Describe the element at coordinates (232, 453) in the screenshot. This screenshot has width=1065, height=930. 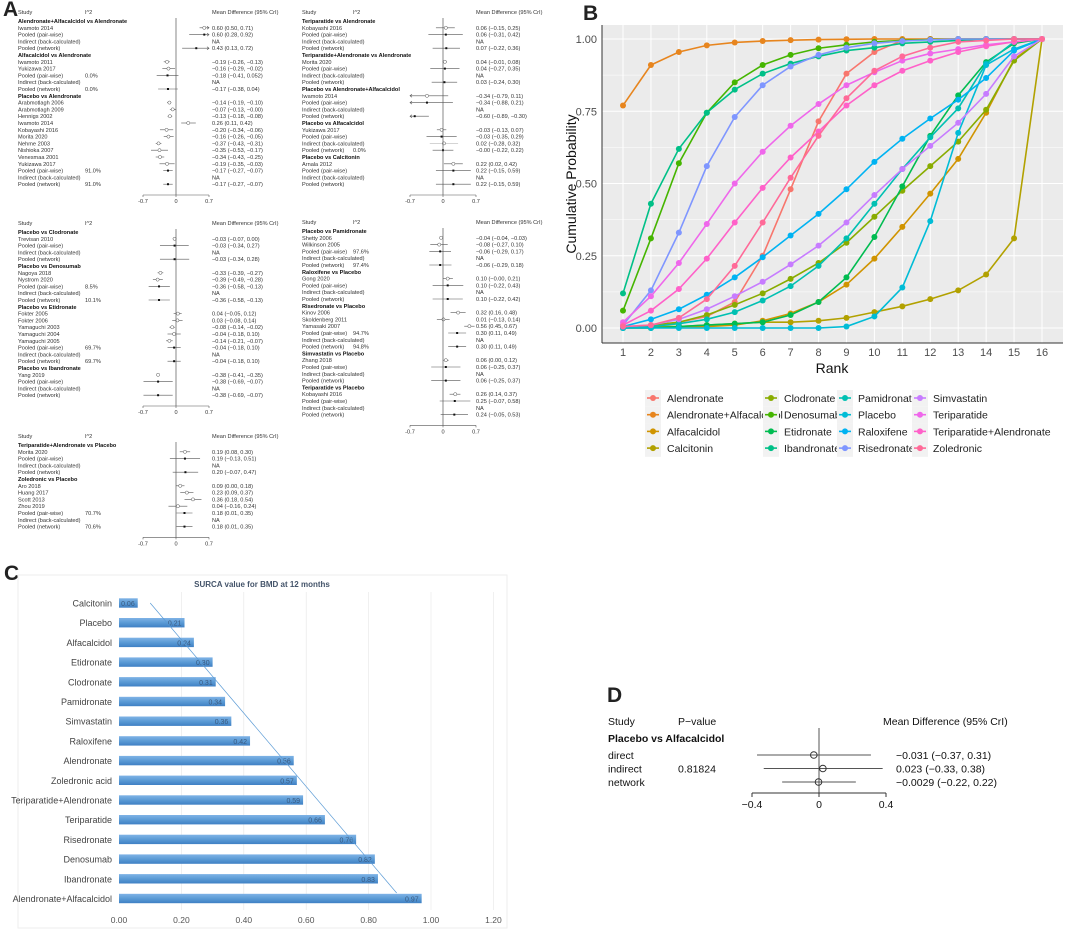
I see `forest-row-estimate: 0.19 (0.08, 0.30)` at that location.